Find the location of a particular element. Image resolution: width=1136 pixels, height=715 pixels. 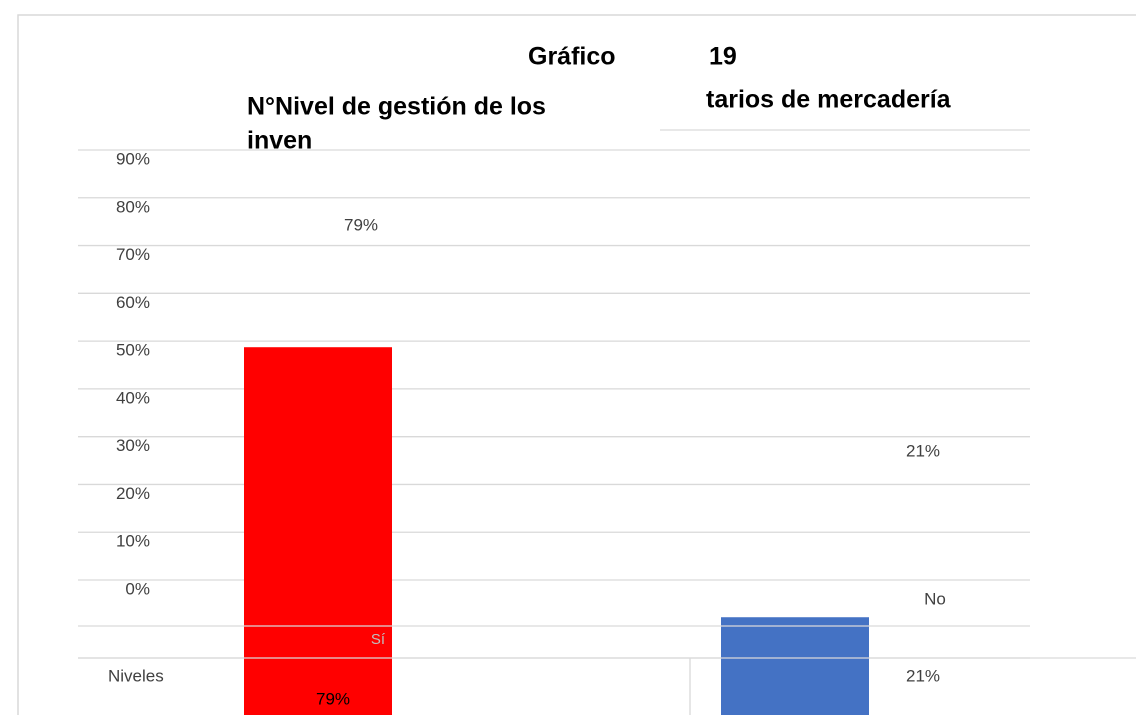

y-tick-label: 40% is located at coordinates (133, 397).